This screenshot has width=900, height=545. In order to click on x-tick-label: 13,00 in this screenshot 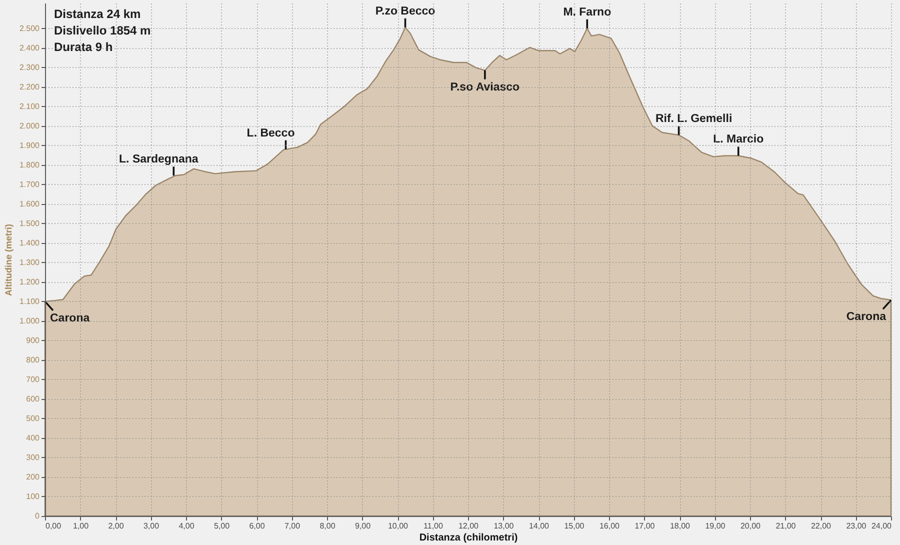, I will do `click(504, 526)`.